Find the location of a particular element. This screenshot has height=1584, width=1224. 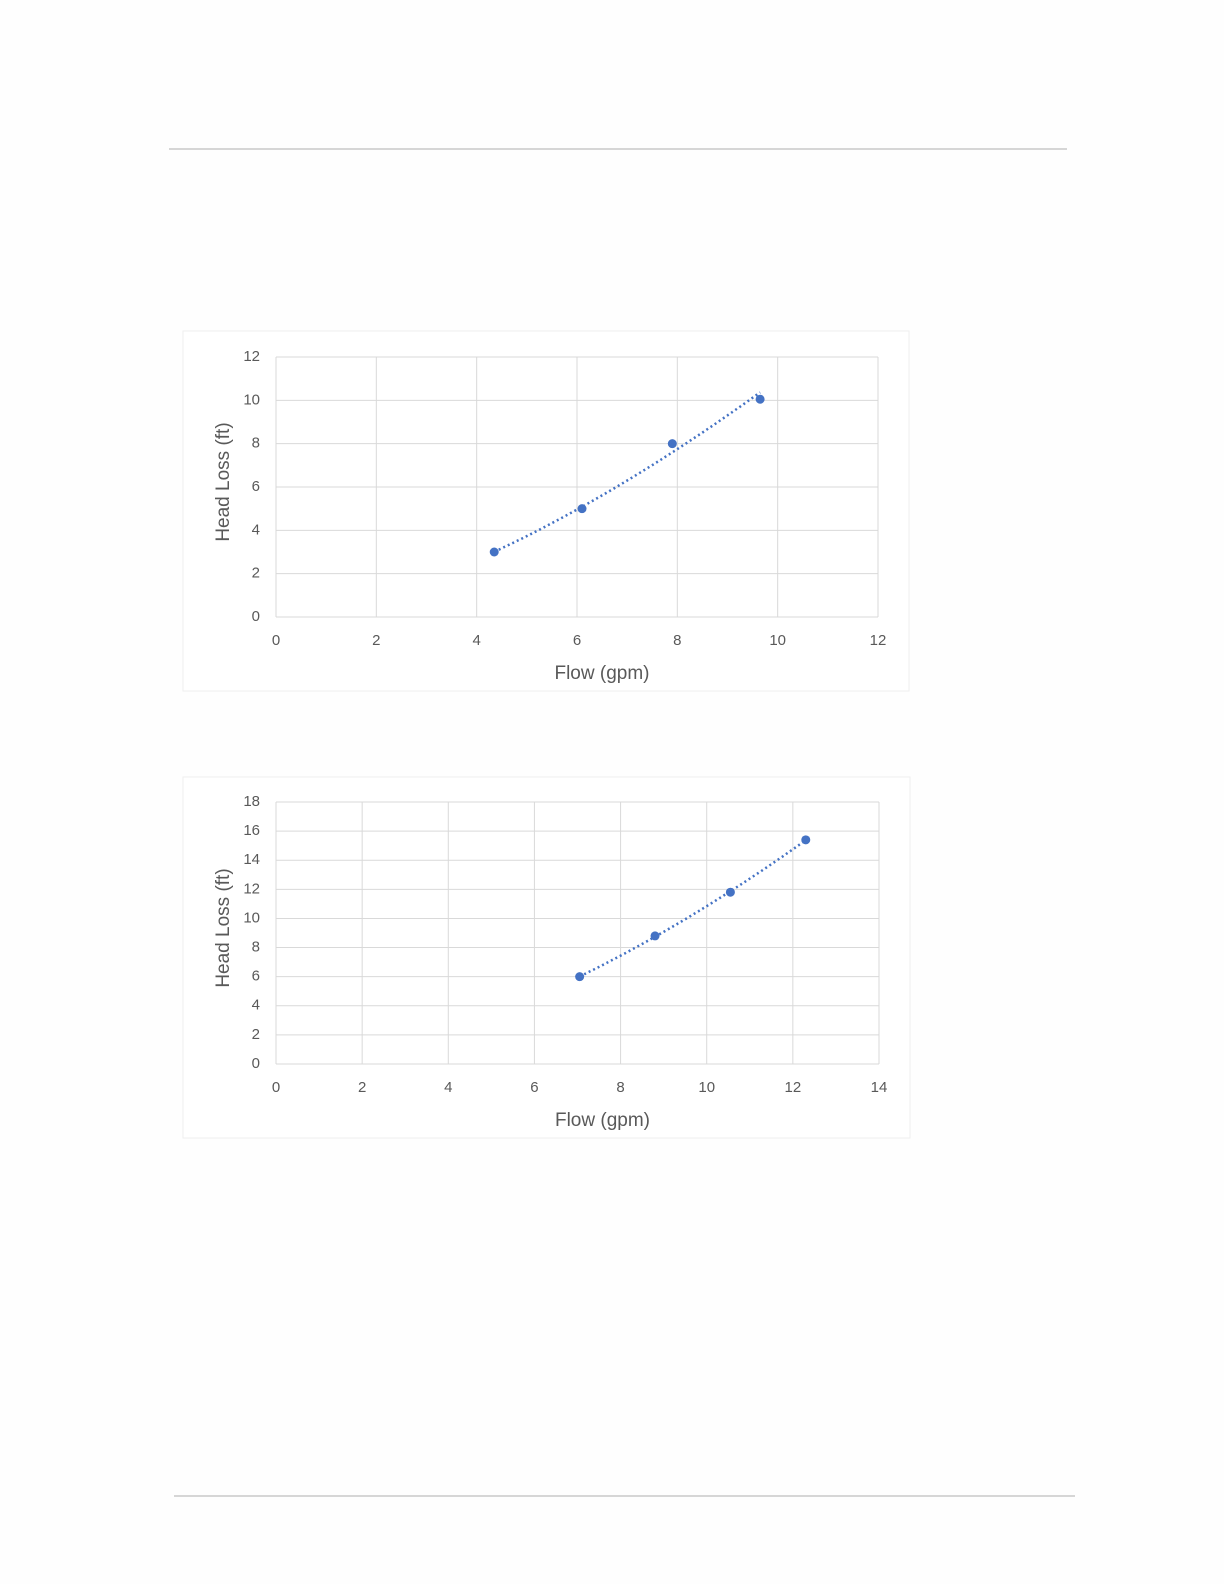

y-tick-label: 18 is located at coordinates (251, 801).